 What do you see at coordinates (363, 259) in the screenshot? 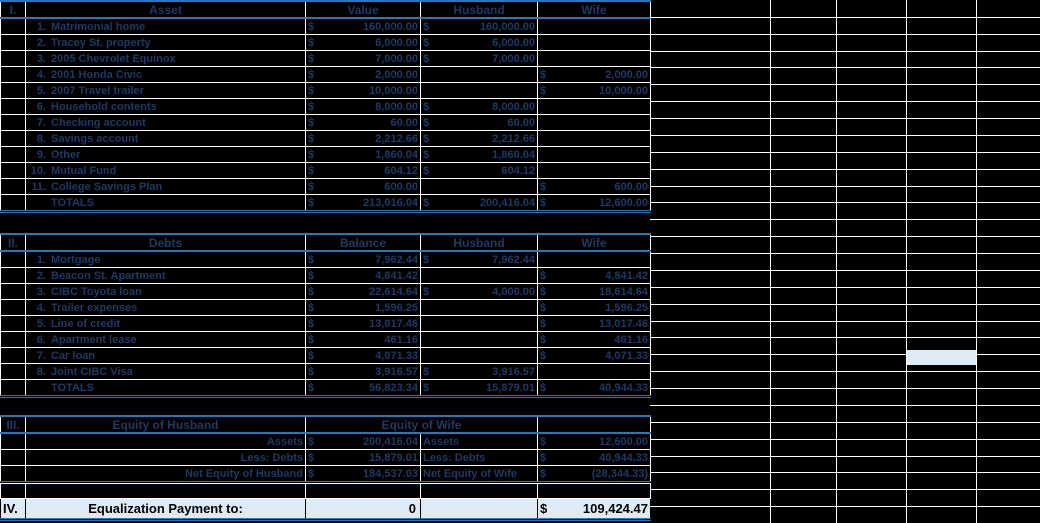
I see `value-cell: $7,962.44` at bounding box center [363, 259].